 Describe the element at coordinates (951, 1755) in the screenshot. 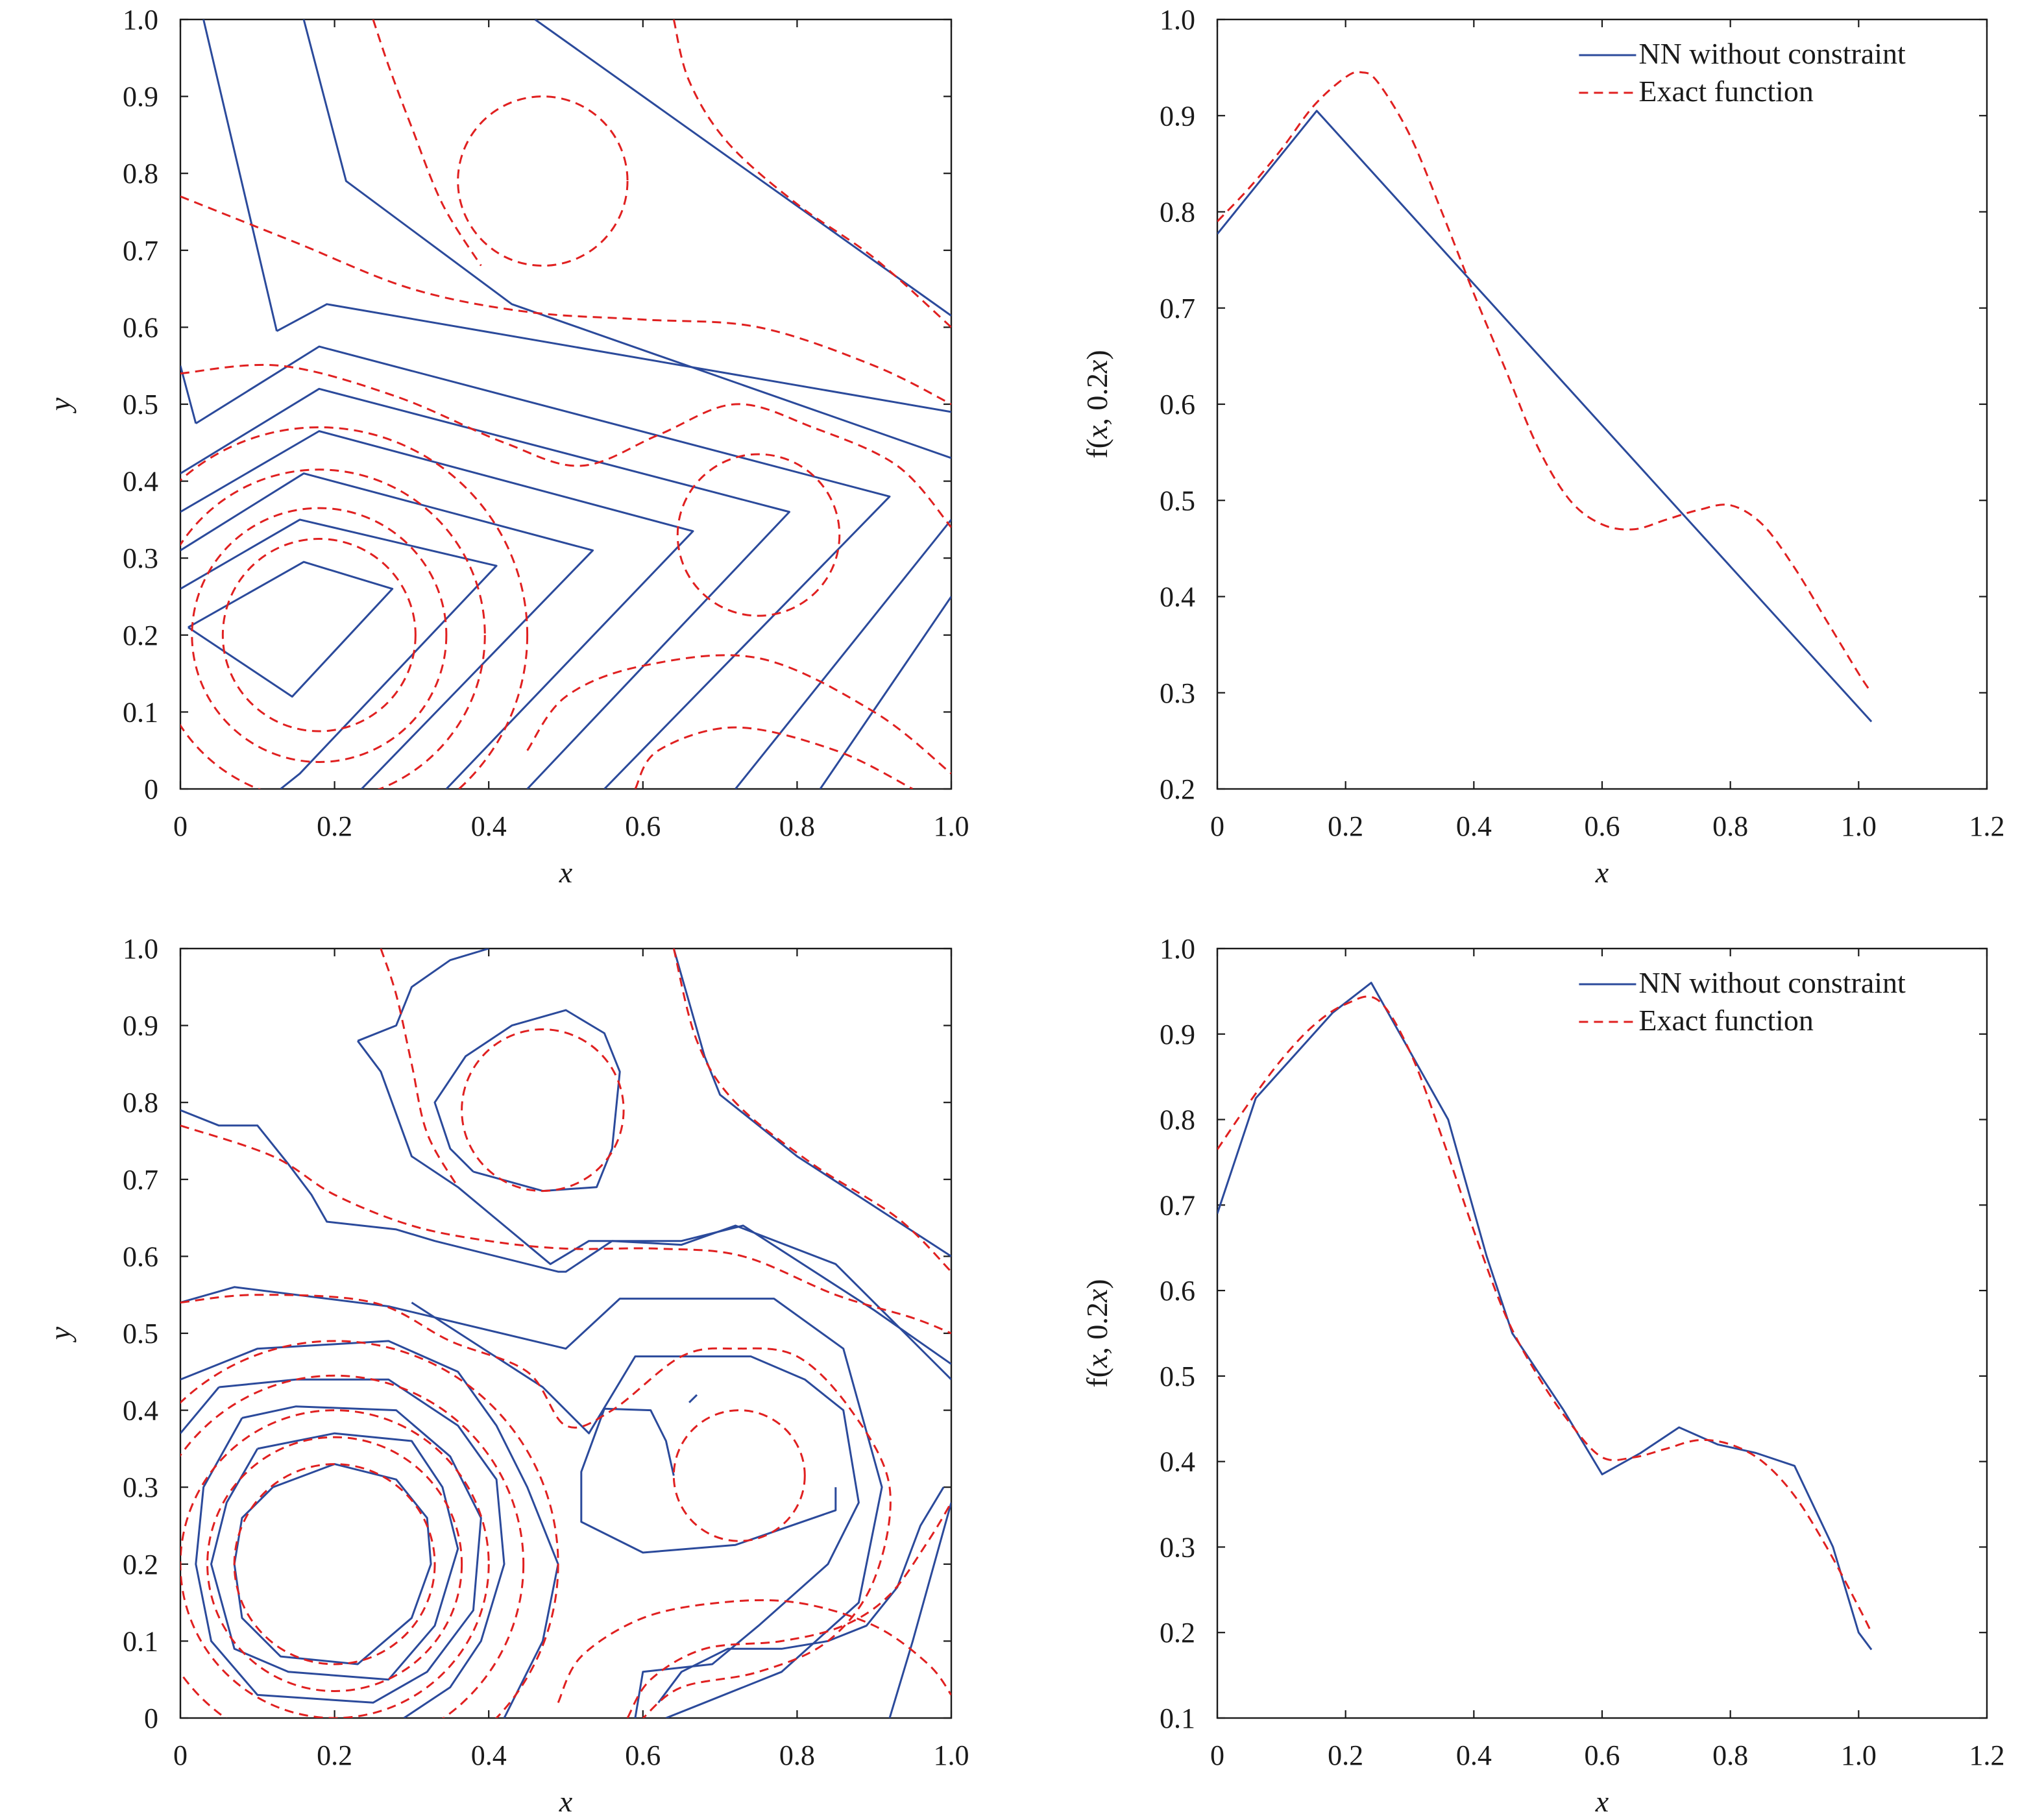

I see `contour-bottom-xtick-label: 1.0` at that location.